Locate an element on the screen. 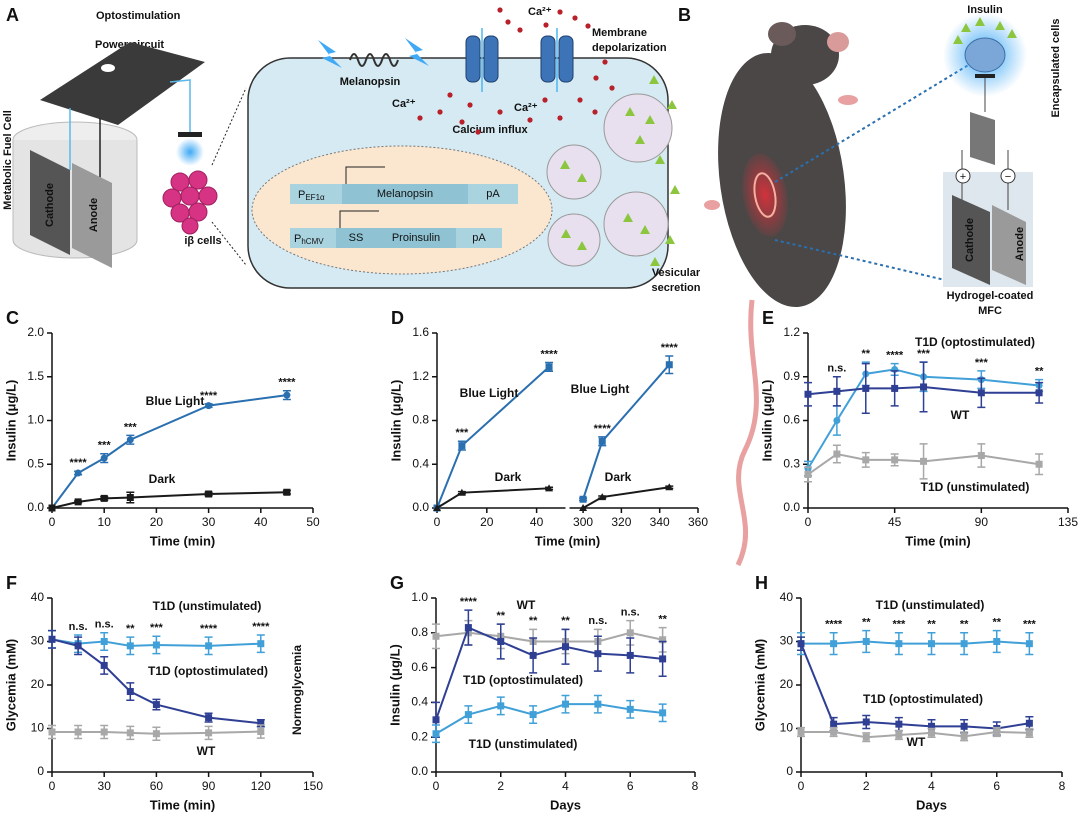 The width and height of the screenshot is (1080, 822). signal-seq is located at coordinates (356, 238).